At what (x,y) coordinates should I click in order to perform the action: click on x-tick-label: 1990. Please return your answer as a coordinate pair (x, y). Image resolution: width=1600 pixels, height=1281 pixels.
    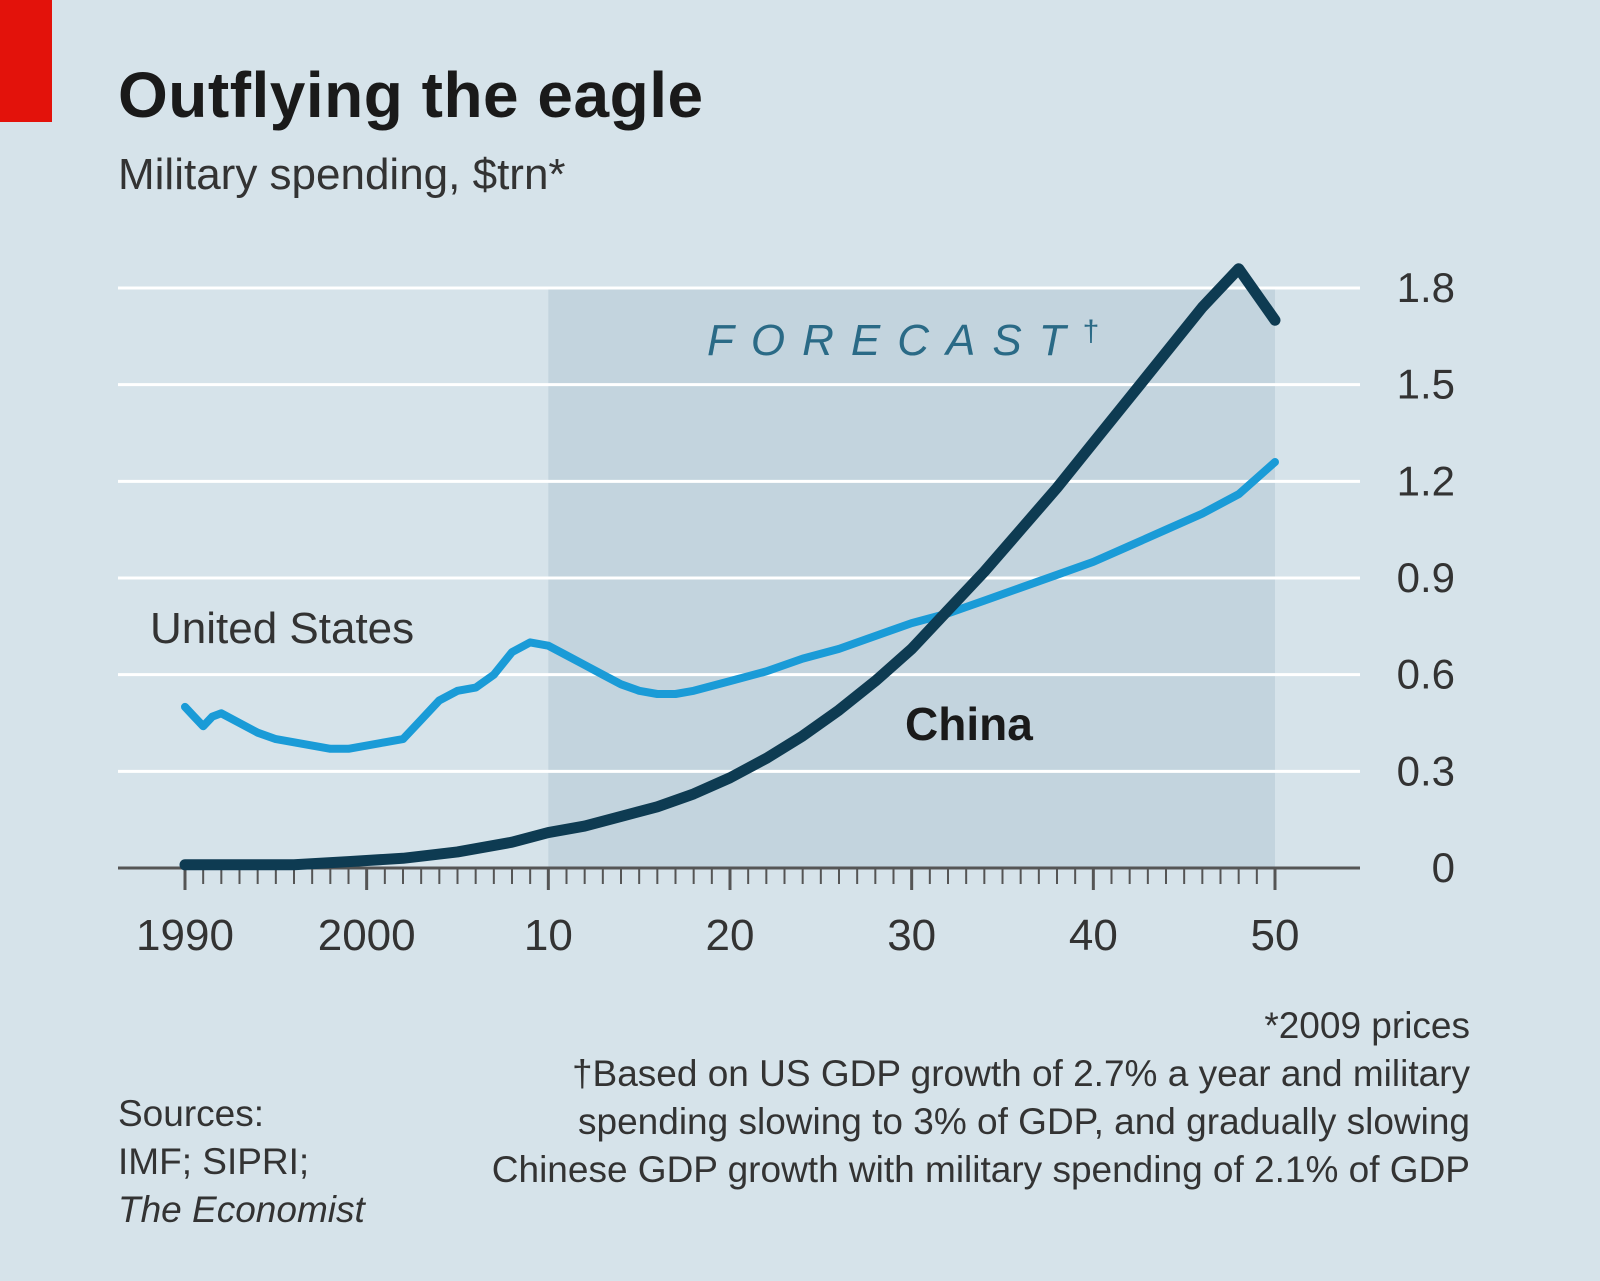
    Looking at the image, I should click on (185, 935).